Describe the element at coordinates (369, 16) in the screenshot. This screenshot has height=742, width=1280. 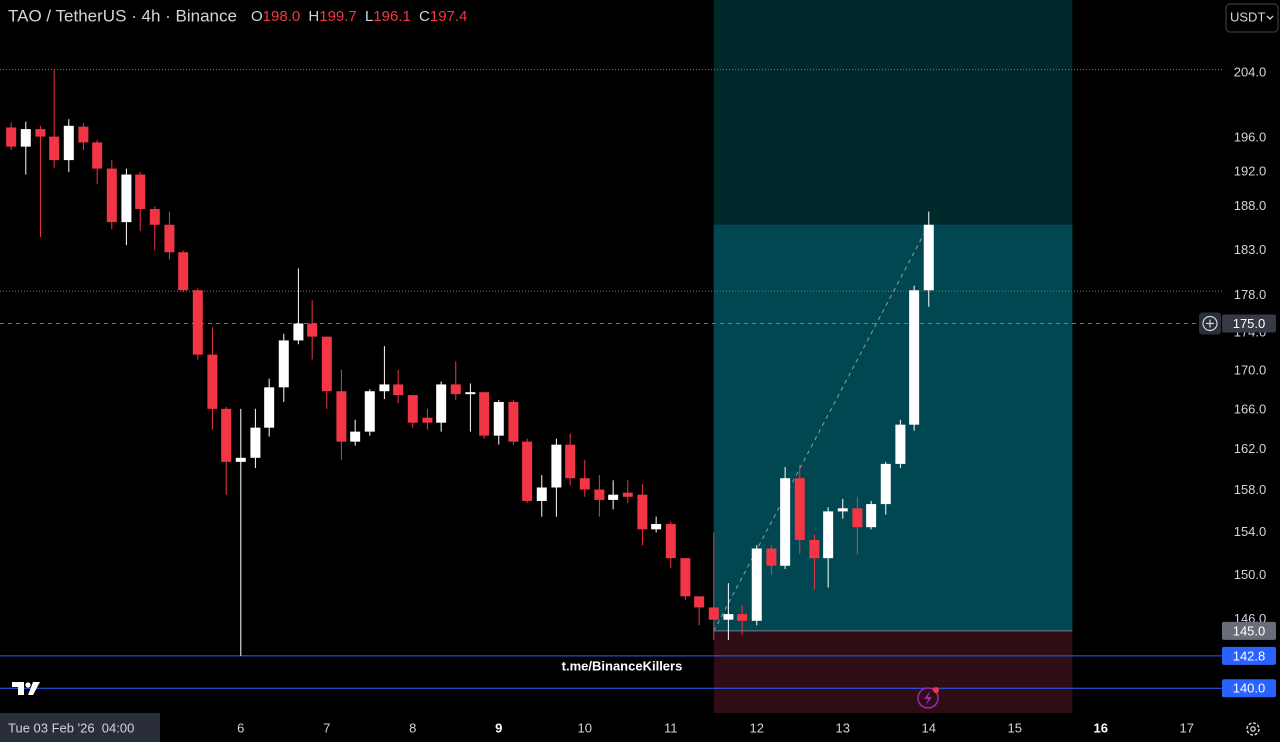
I see `ohlc-key: L` at that location.